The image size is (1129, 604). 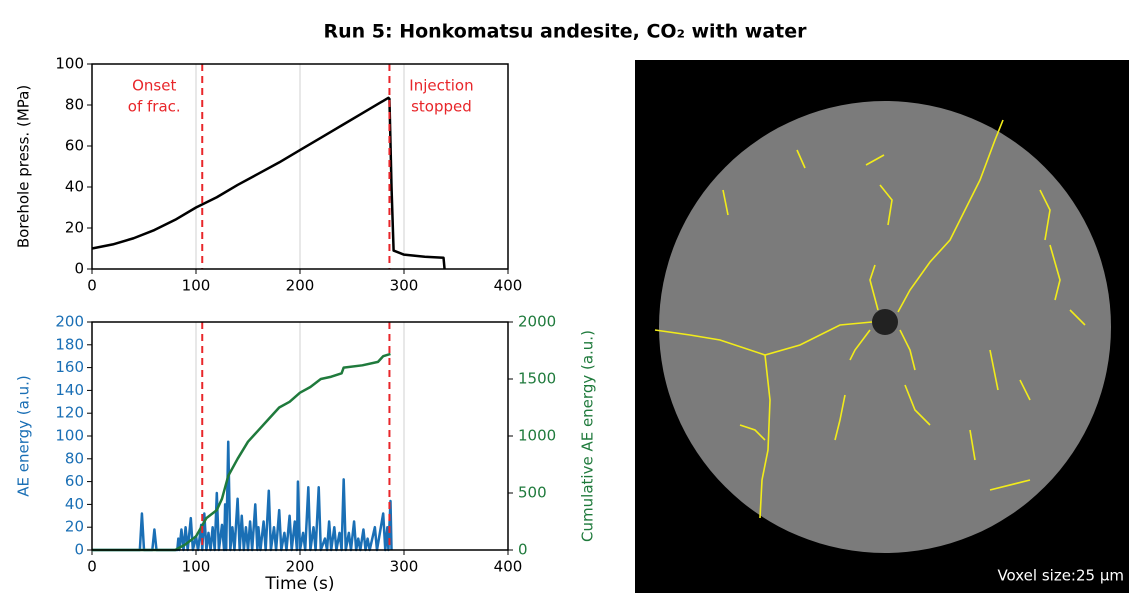 What do you see at coordinates (154, 86) in the screenshot?
I see `event-annotation: Onset` at bounding box center [154, 86].